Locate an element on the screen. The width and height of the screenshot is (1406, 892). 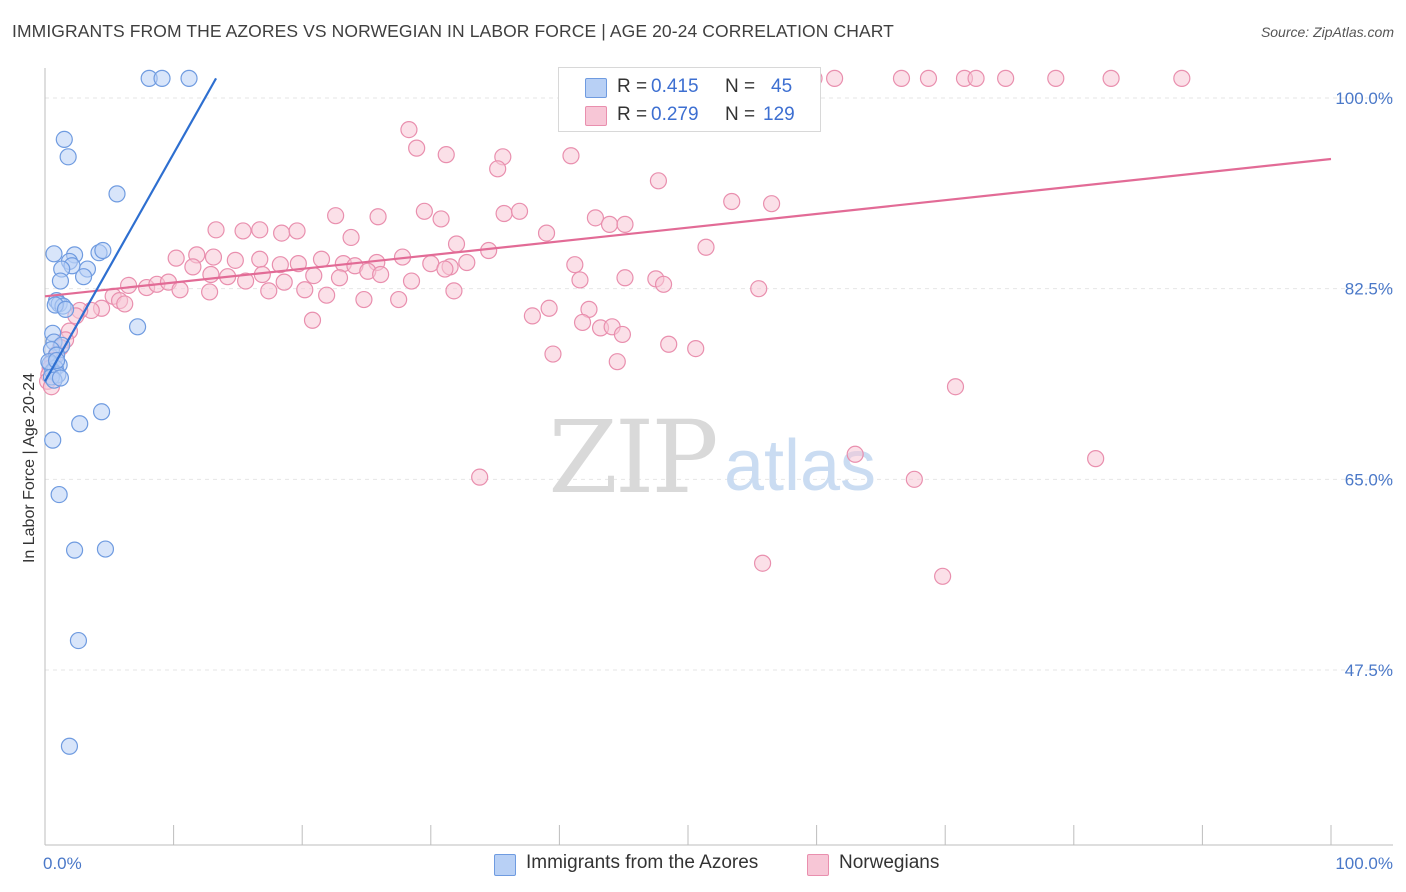
watermark: ZIP atlas is located at coordinates (712, 457).